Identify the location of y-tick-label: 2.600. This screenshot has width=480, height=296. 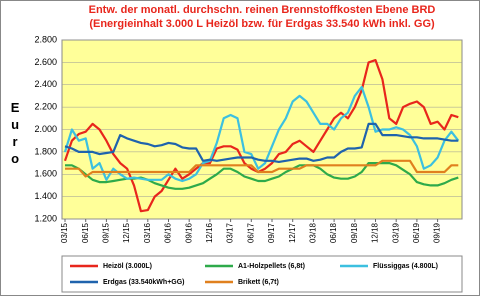
(45, 62).